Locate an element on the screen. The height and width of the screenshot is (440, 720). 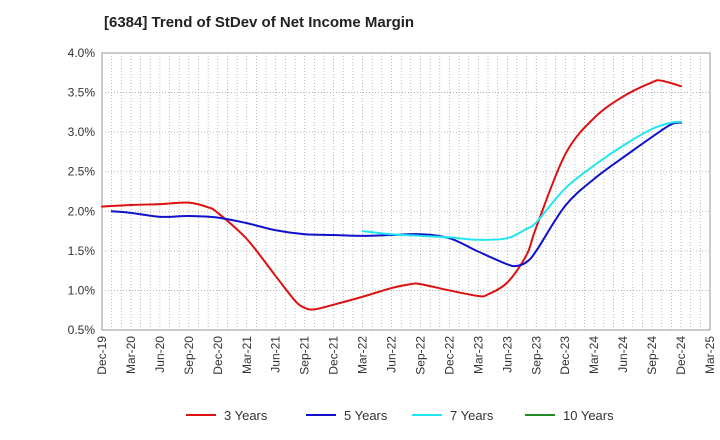
y-tick-label: 3.5% is located at coordinates (82, 93).